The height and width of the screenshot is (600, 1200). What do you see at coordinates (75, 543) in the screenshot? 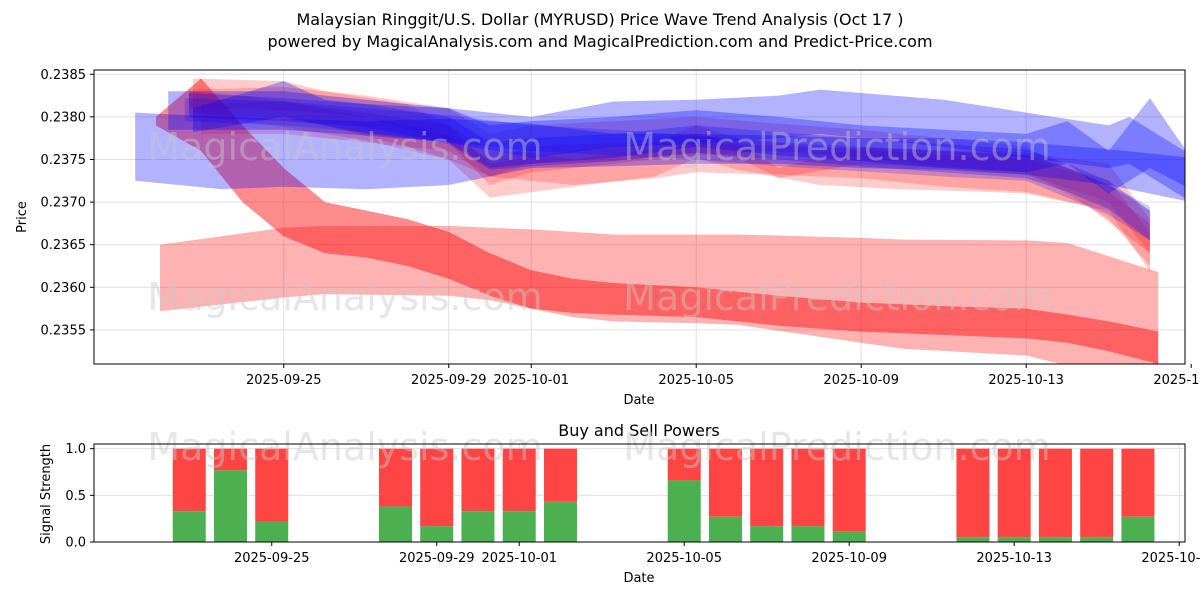
I see `power-y-tick-label: 0.0` at bounding box center [75, 543].